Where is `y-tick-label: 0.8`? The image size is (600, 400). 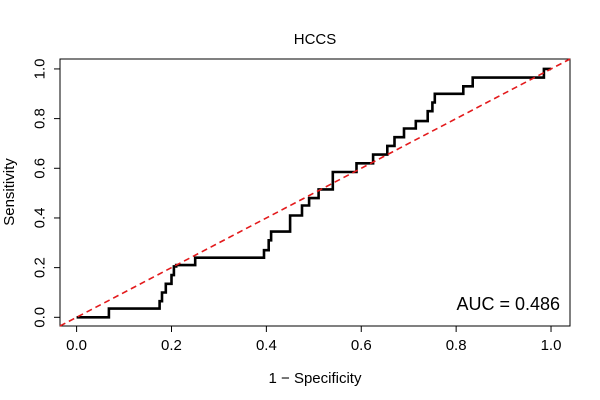
y-tick-label: 0.8 is located at coordinates (40, 118).